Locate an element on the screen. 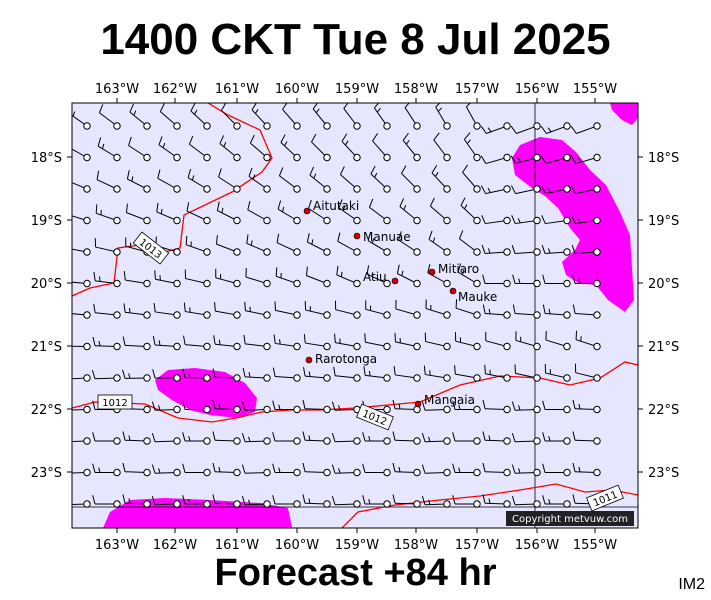 Image resolution: width=711 pixels, height=600 pixels. map-title: 1400 CKT Tue 8 Jul 2025 is located at coordinates (355, 39).